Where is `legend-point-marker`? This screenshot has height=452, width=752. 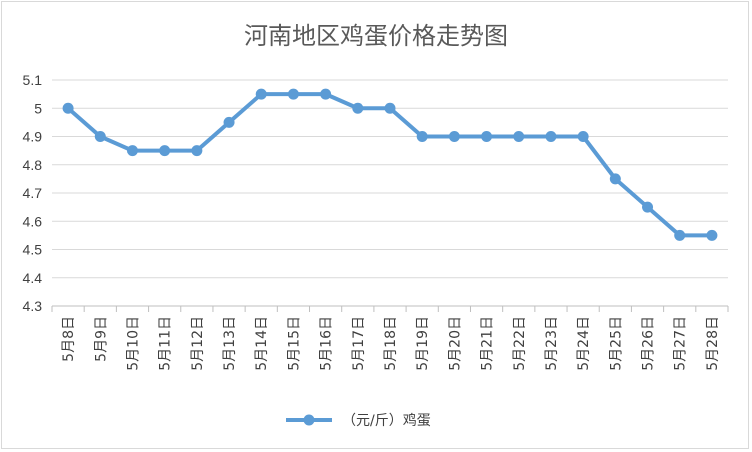
legend-point-marker is located at coordinates (309, 420).